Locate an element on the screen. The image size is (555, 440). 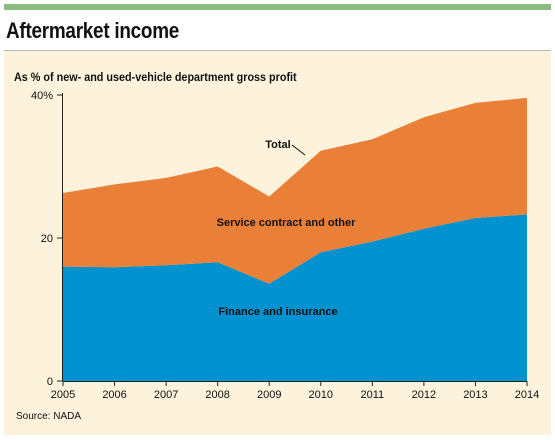
y-tick-label: 40% is located at coordinates (42, 96).